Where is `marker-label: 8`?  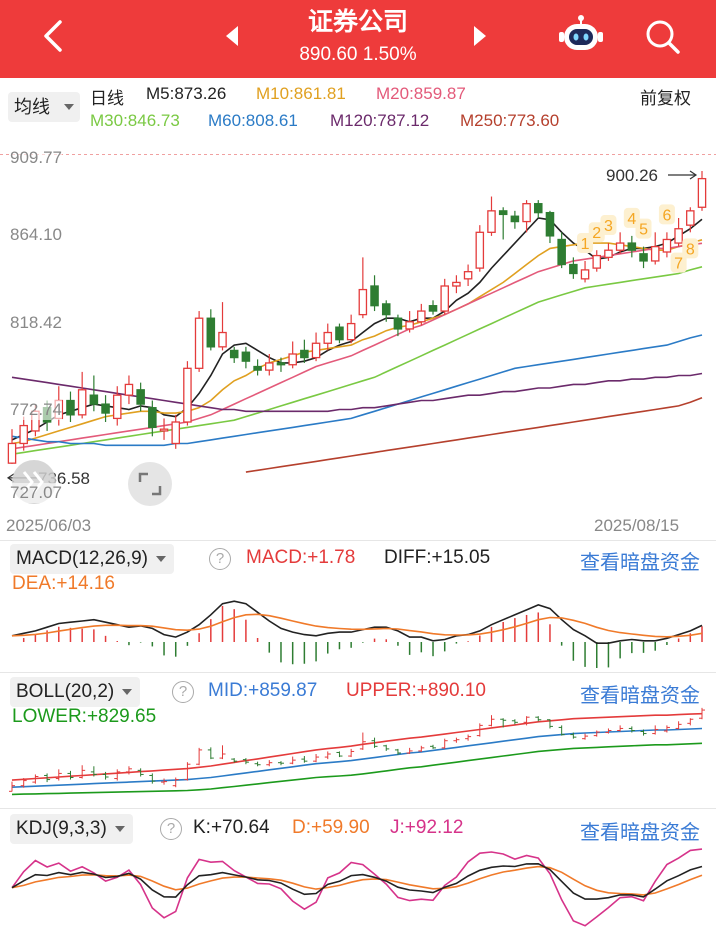
marker-label: 8 is located at coordinates (690, 249).